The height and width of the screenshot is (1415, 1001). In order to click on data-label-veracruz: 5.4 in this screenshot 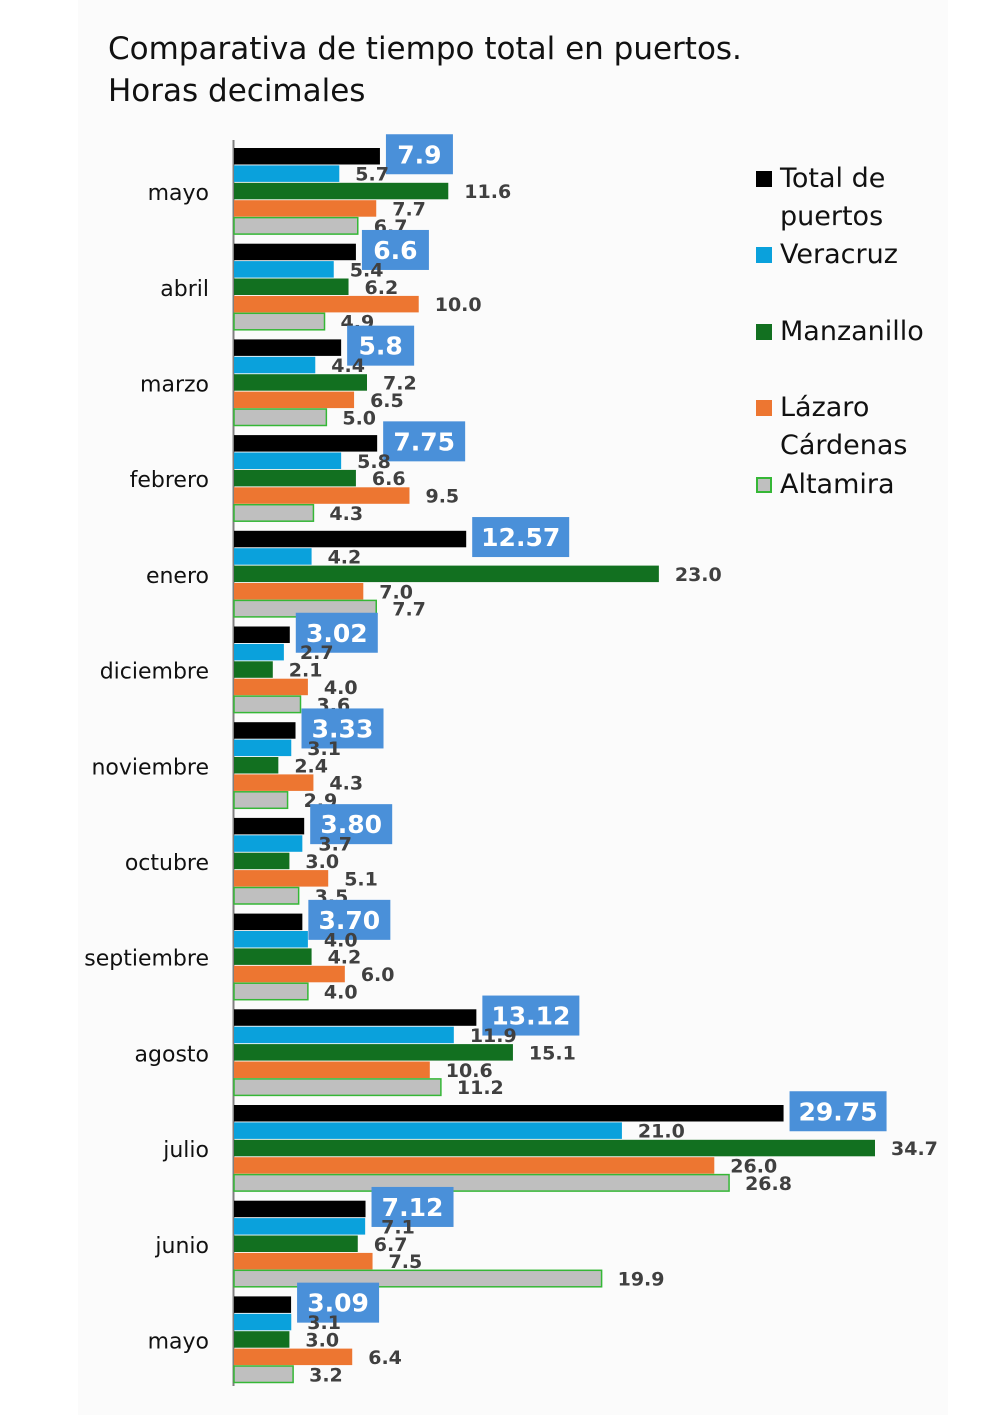, I will do `click(367, 270)`.